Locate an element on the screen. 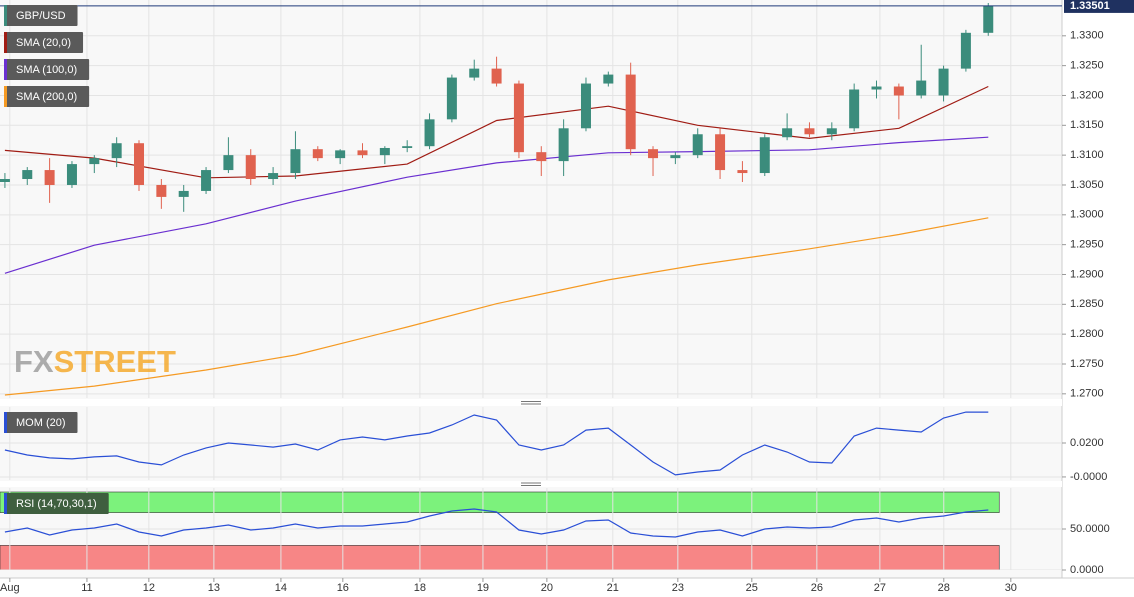  y-tick-label: 1.3100 is located at coordinates (1087, 155).